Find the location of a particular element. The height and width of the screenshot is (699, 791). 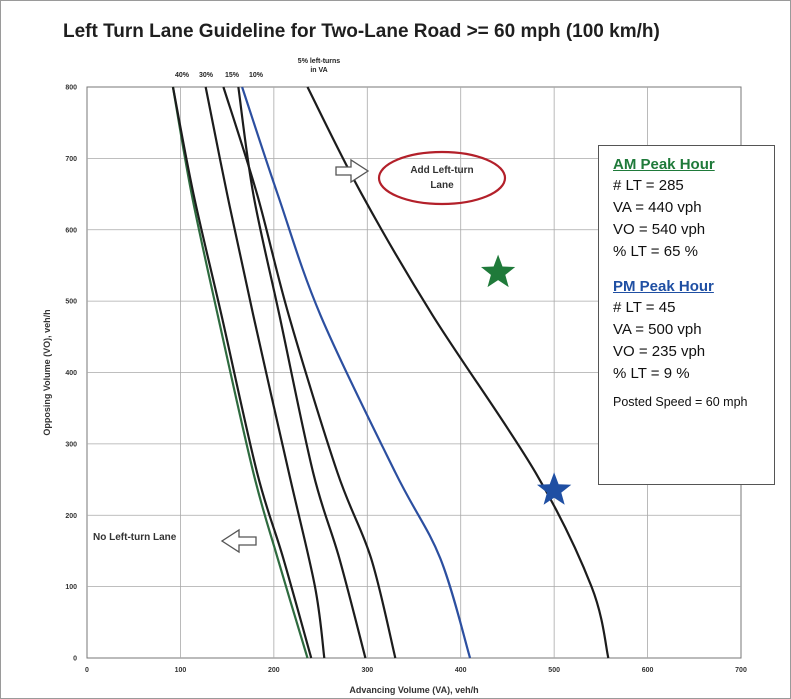

highlight-ellipse is located at coordinates (442, 178).